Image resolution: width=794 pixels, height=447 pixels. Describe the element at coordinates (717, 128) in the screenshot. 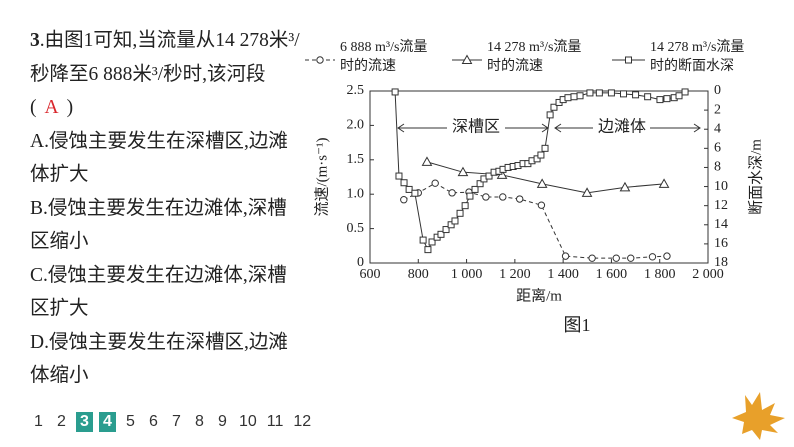

I see `y2-tick-label: 4` at that location.